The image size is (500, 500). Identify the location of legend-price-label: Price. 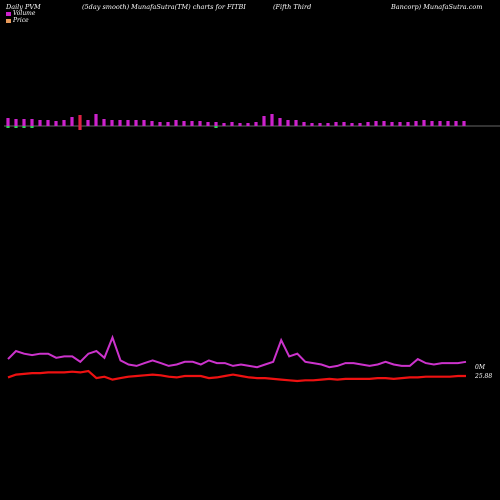
(21, 20).